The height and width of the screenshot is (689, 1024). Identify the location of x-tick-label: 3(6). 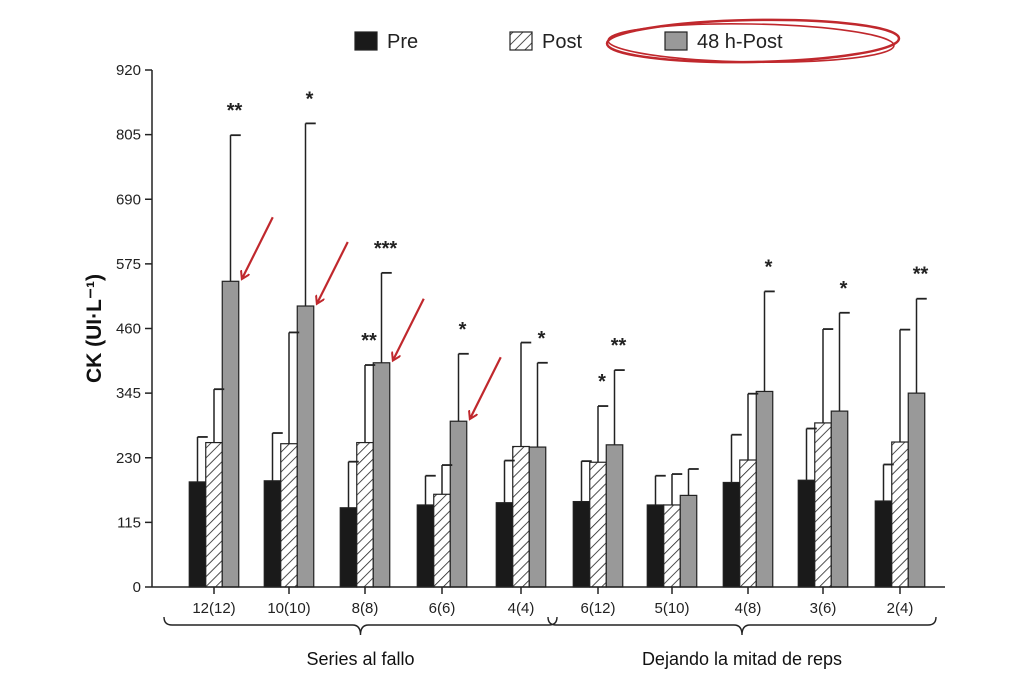
(823, 608).